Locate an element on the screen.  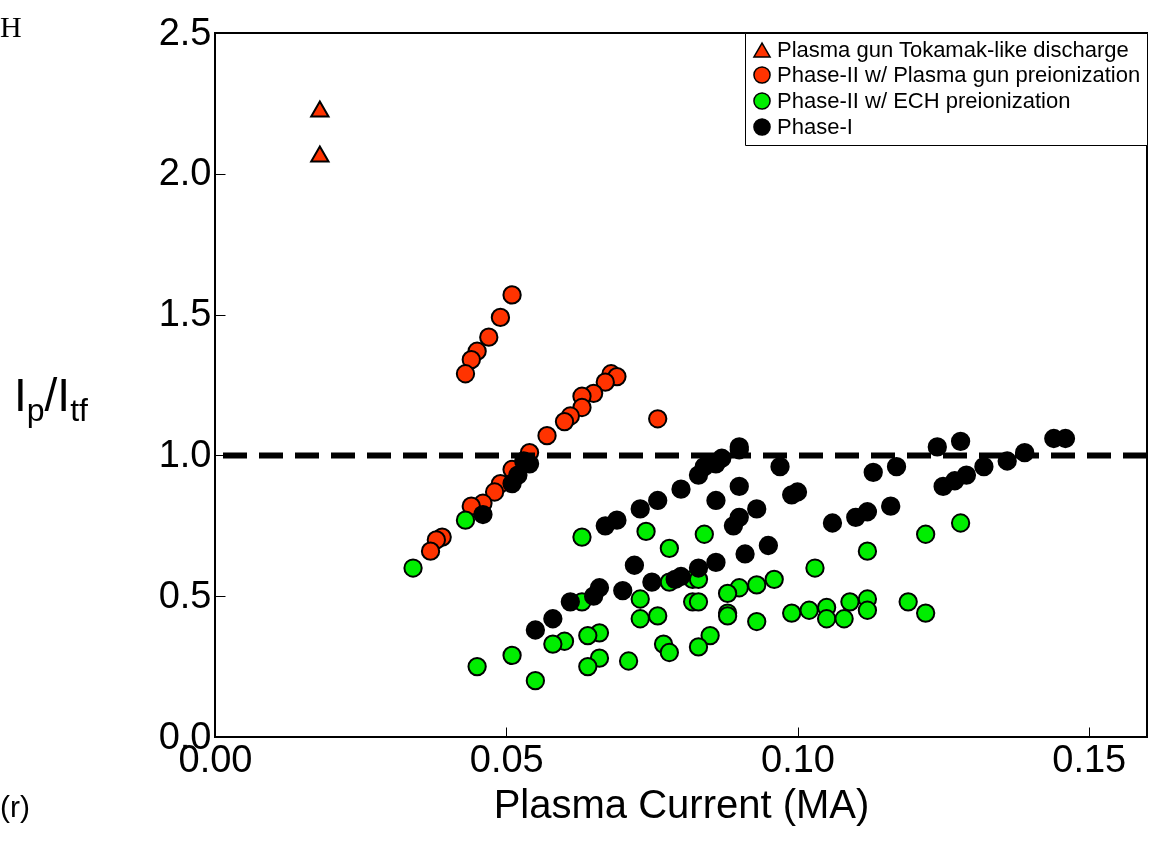
y-tick-label: 0.5 is located at coordinates (185, 594).